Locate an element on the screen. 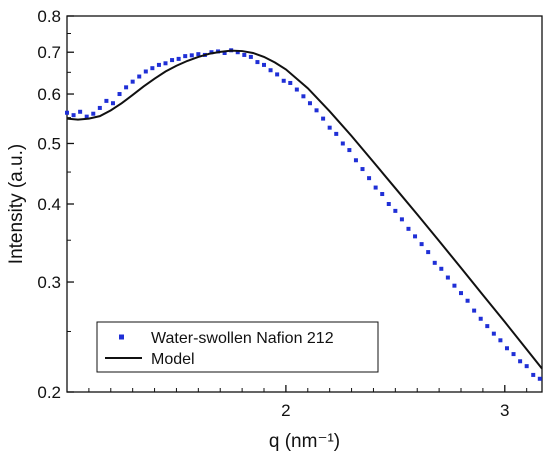  x-tick-label: 3 is located at coordinates (504, 410).